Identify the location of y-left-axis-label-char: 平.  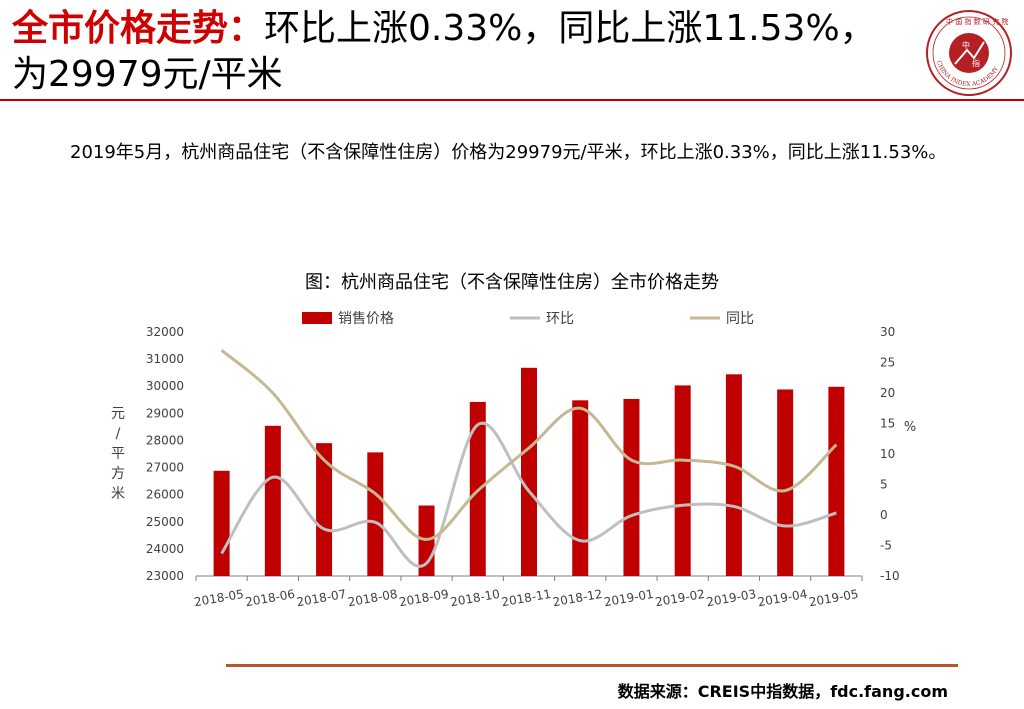
(118, 454).